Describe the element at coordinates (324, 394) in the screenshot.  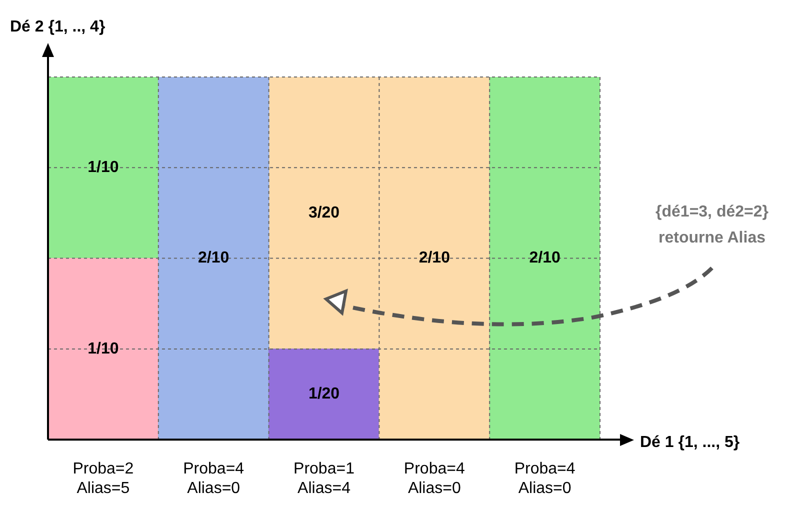
I see `data-label: 1/20` at that location.